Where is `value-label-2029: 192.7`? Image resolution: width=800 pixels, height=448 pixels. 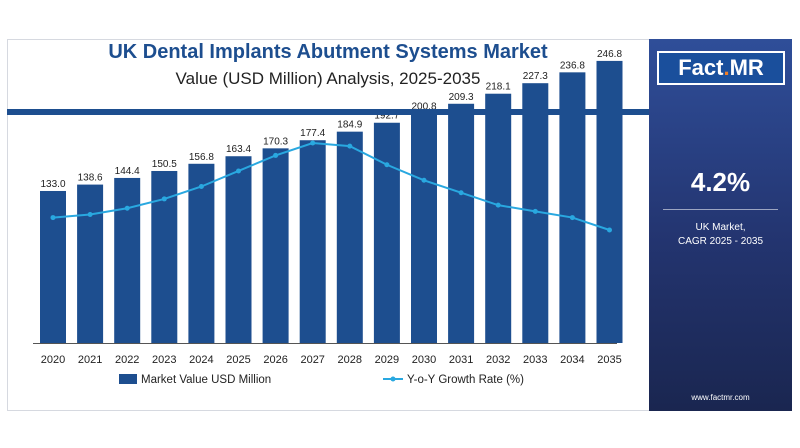 value-label-2029: 192.7 is located at coordinates (386, 116).